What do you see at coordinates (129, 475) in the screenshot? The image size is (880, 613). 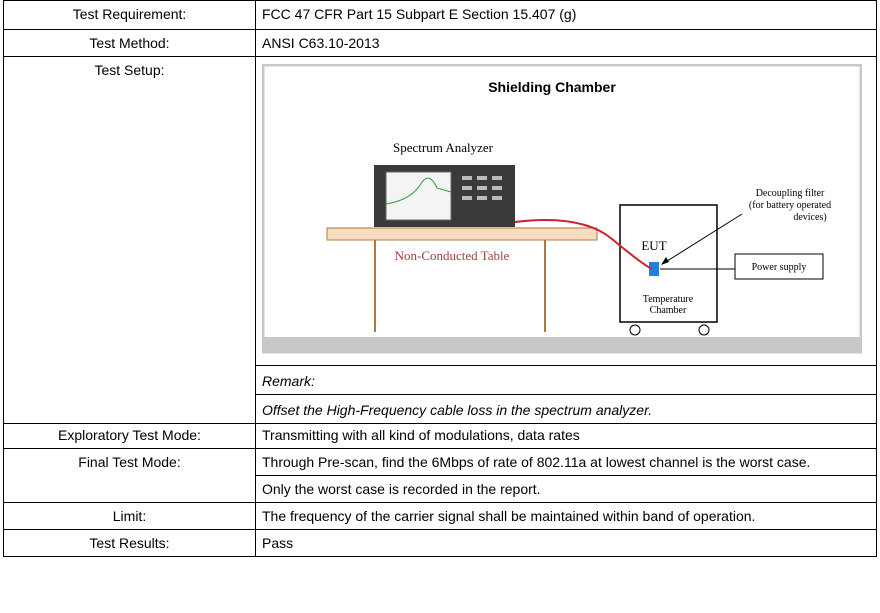 I see `label: Final Test Mode:` at bounding box center [129, 475].